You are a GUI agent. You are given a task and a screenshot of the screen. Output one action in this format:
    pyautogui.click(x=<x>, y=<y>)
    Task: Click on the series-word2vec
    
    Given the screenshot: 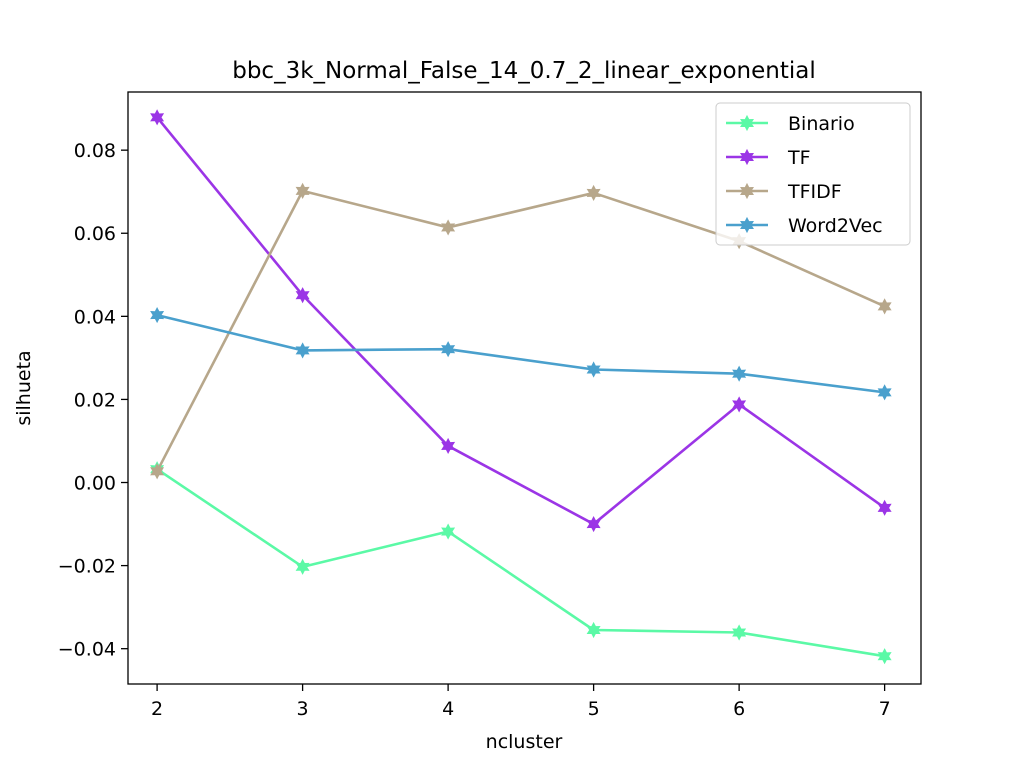 What is the action you would take?
    pyautogui.click(x=521, y=354)
    